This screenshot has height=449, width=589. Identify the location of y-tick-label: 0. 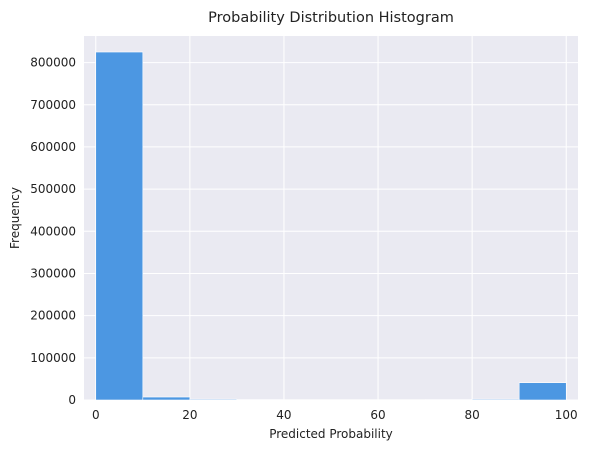
(72, 400).